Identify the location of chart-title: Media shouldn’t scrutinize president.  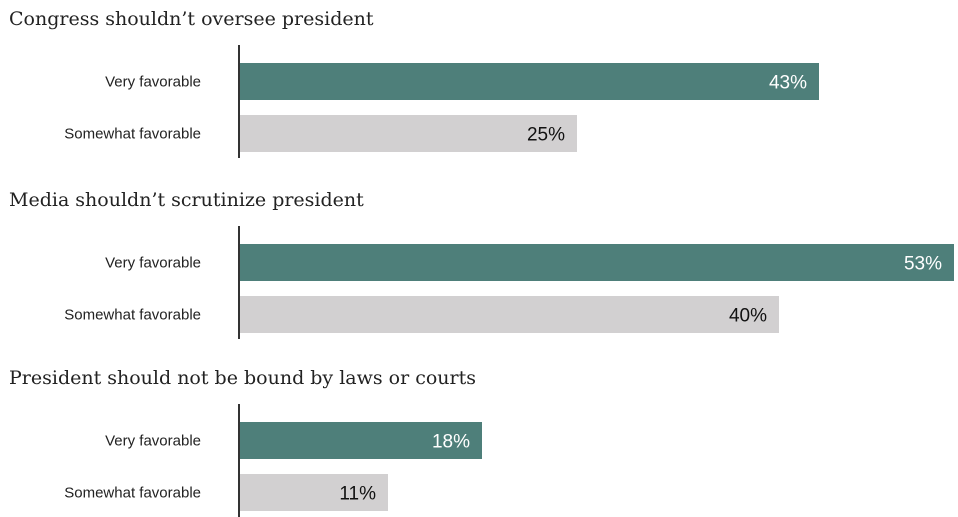
(186, 200).